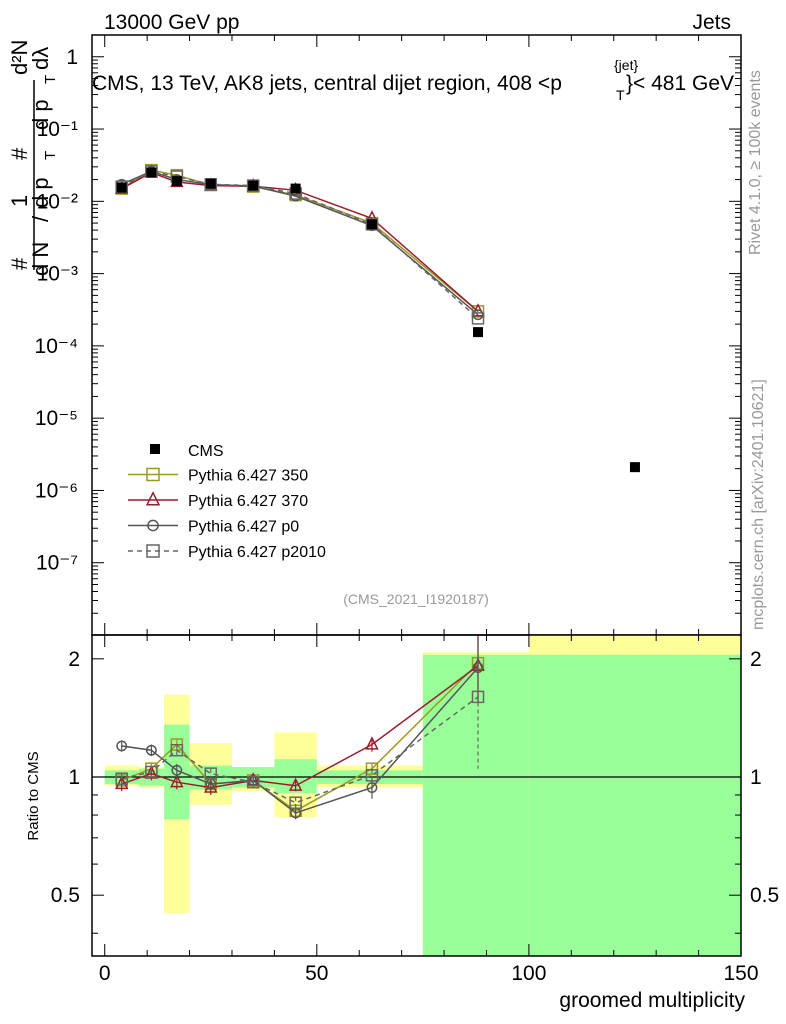 This screenshot has width=786, height=1024. Describe the element at coordinates (680, 83) in the screenshot. I see `title-tail: }< 481 GeV` at that location.